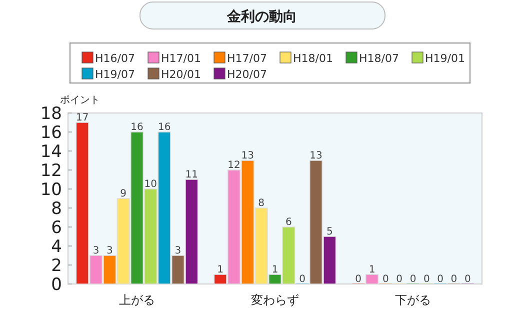 The height and width of the screenshot is (326, 520). What do you see at coordinates (56, 285) in the screenshot?
I see `y-tick-label: 0` at bounding box center [56, 285].